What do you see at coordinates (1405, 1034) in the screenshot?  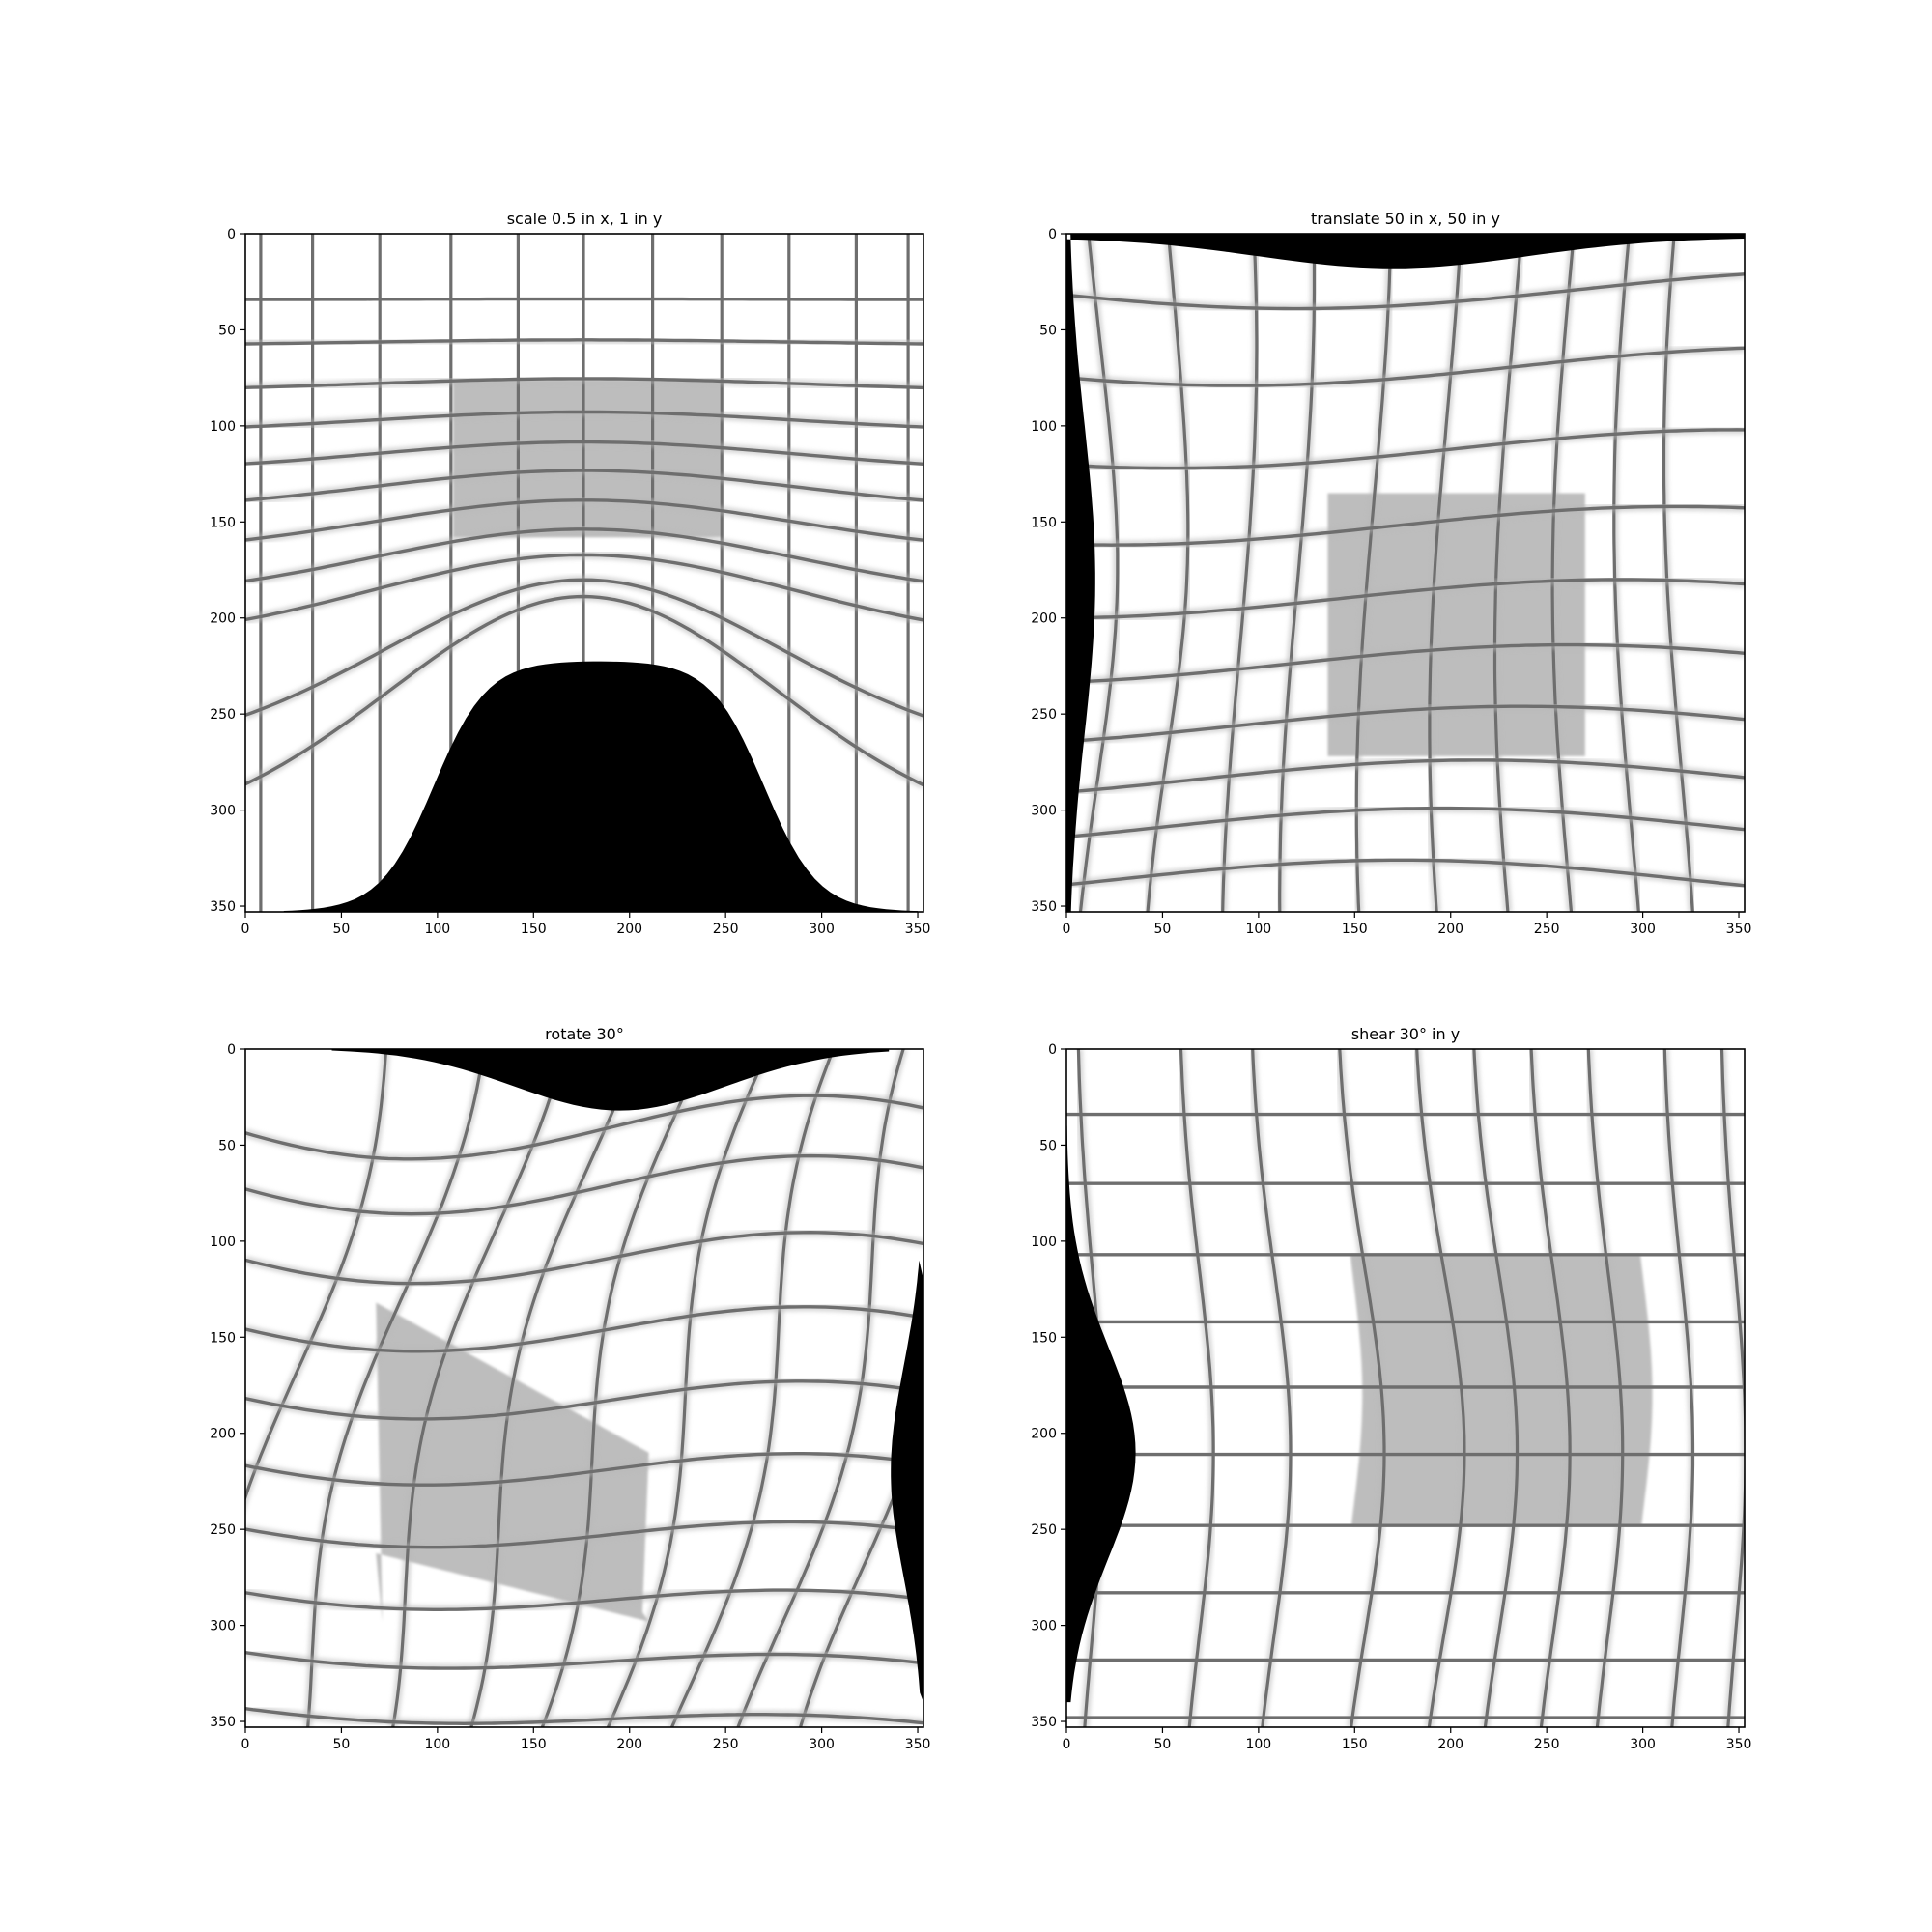 I see `panel-title: shear 30° in y` at bounding box center [1405, 1034].